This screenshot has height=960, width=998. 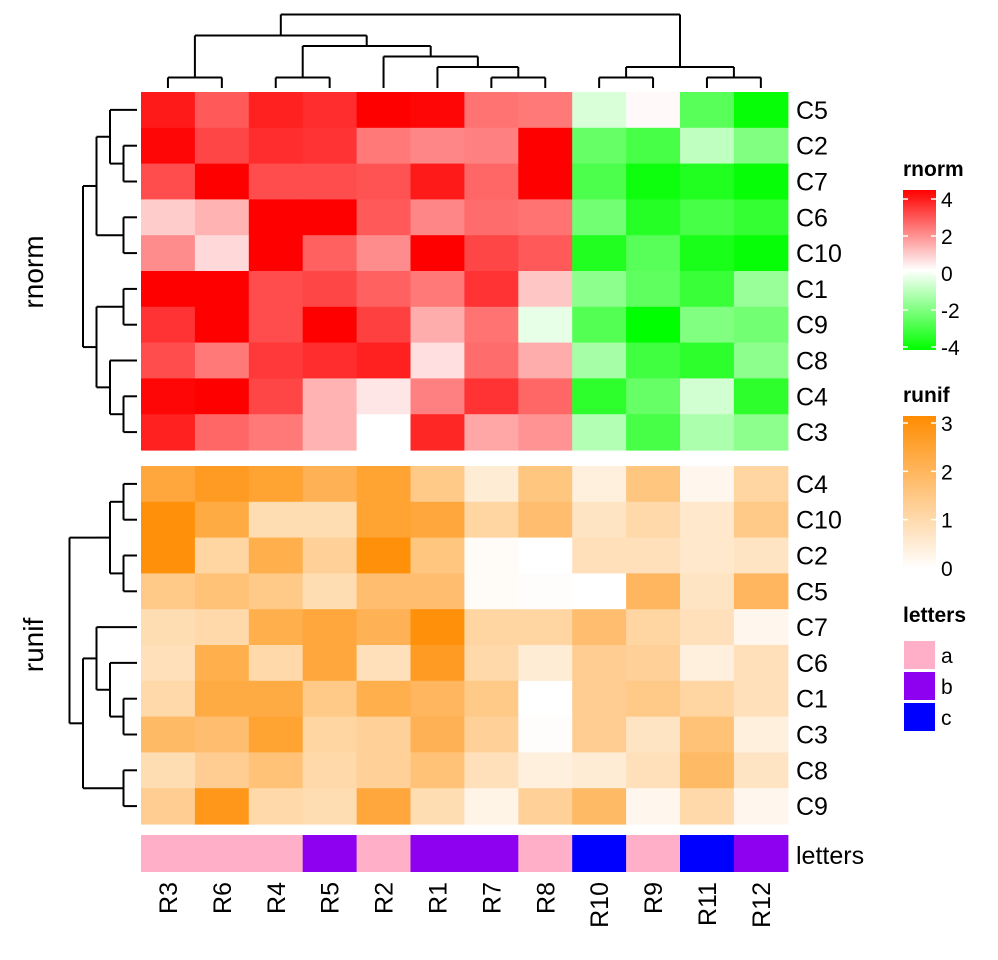 What do you see at coordinates (384, 627) in the screenshot?
I see `runif-cell-C7-R2` at bounding box center [384, 627].